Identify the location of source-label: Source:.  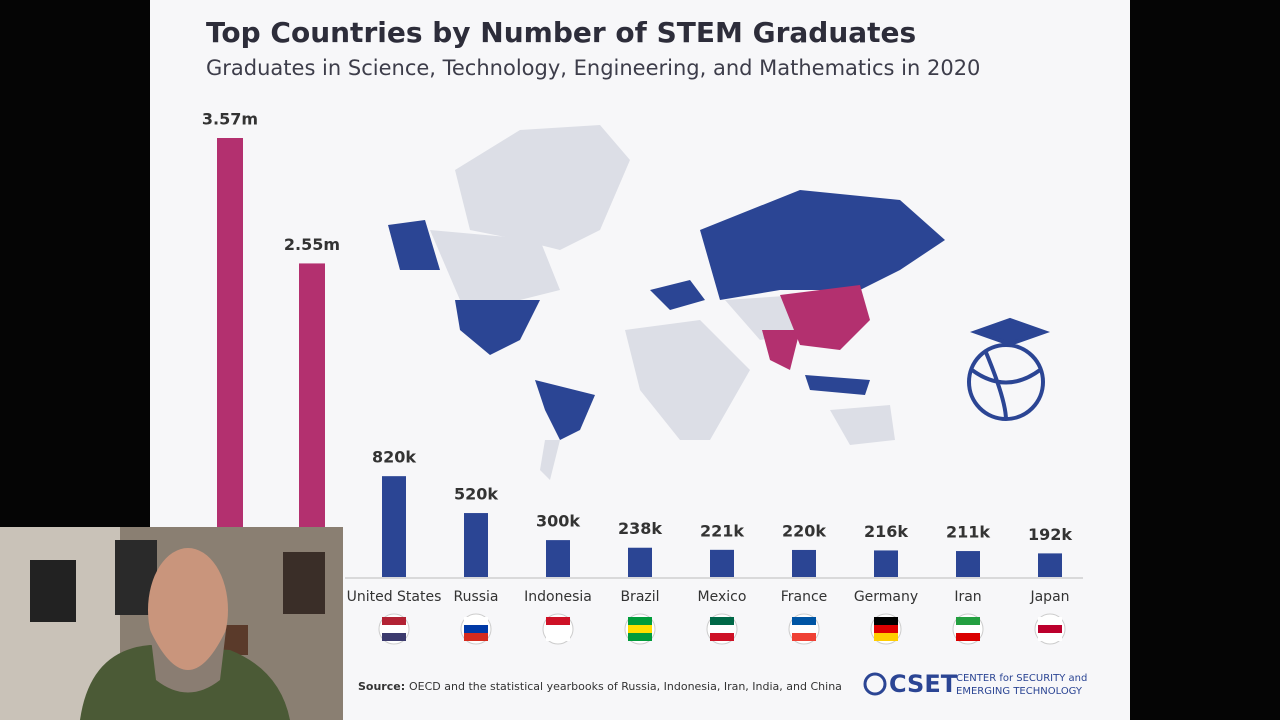
(381, 686).